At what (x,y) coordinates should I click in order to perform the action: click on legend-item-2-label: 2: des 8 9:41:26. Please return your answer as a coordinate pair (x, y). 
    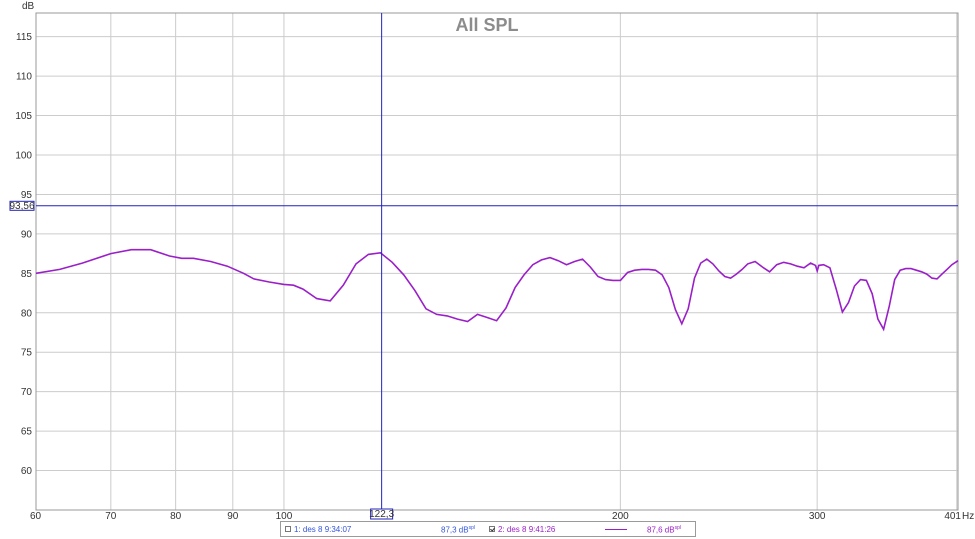
    Looking at the image, I should click on (527, 529).